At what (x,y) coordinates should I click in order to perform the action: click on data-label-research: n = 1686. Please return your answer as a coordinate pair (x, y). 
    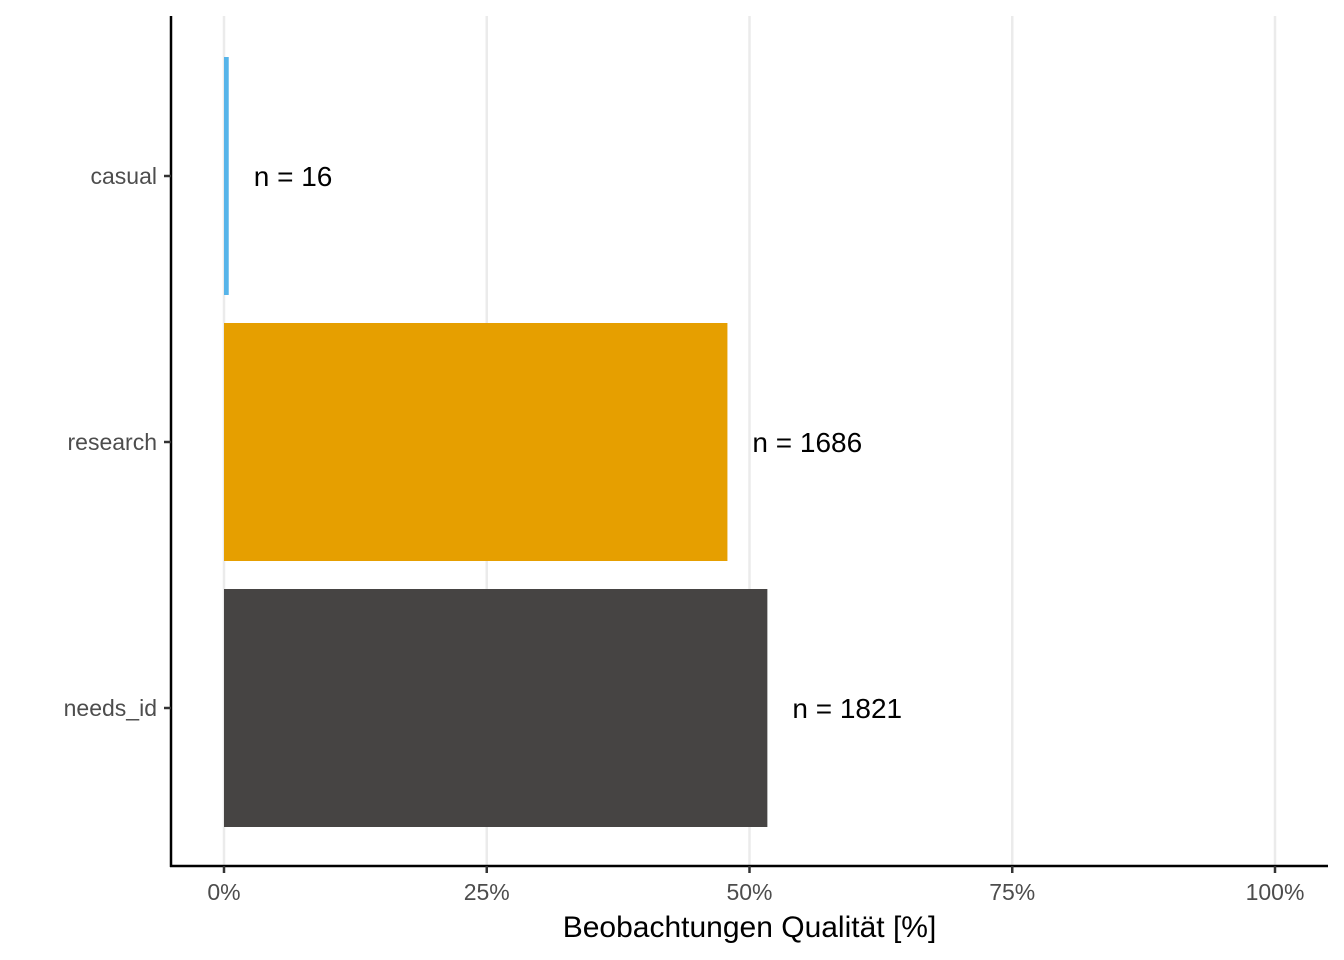
    Looking at the image, I should click on (807, 442).